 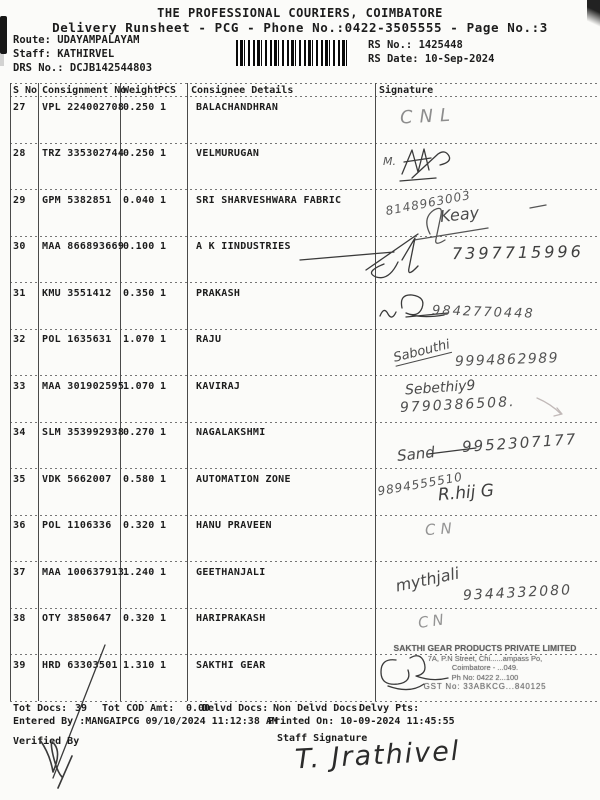 I want to click on page-title: THE PROFESSIONAL COURIERS, COIMBATORE, so click(x=300, y=13).